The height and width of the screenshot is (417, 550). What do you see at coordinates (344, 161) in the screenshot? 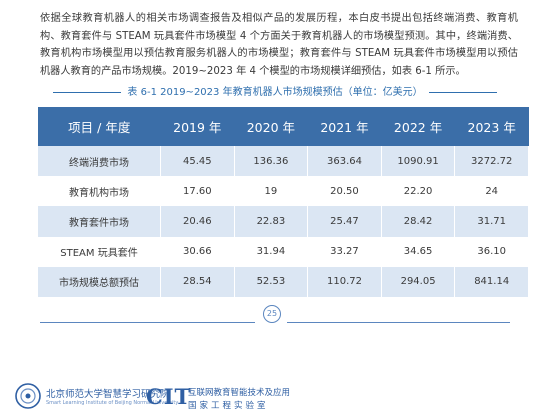
I see `table-cell: 363.64` at bounding box center [344, 161].